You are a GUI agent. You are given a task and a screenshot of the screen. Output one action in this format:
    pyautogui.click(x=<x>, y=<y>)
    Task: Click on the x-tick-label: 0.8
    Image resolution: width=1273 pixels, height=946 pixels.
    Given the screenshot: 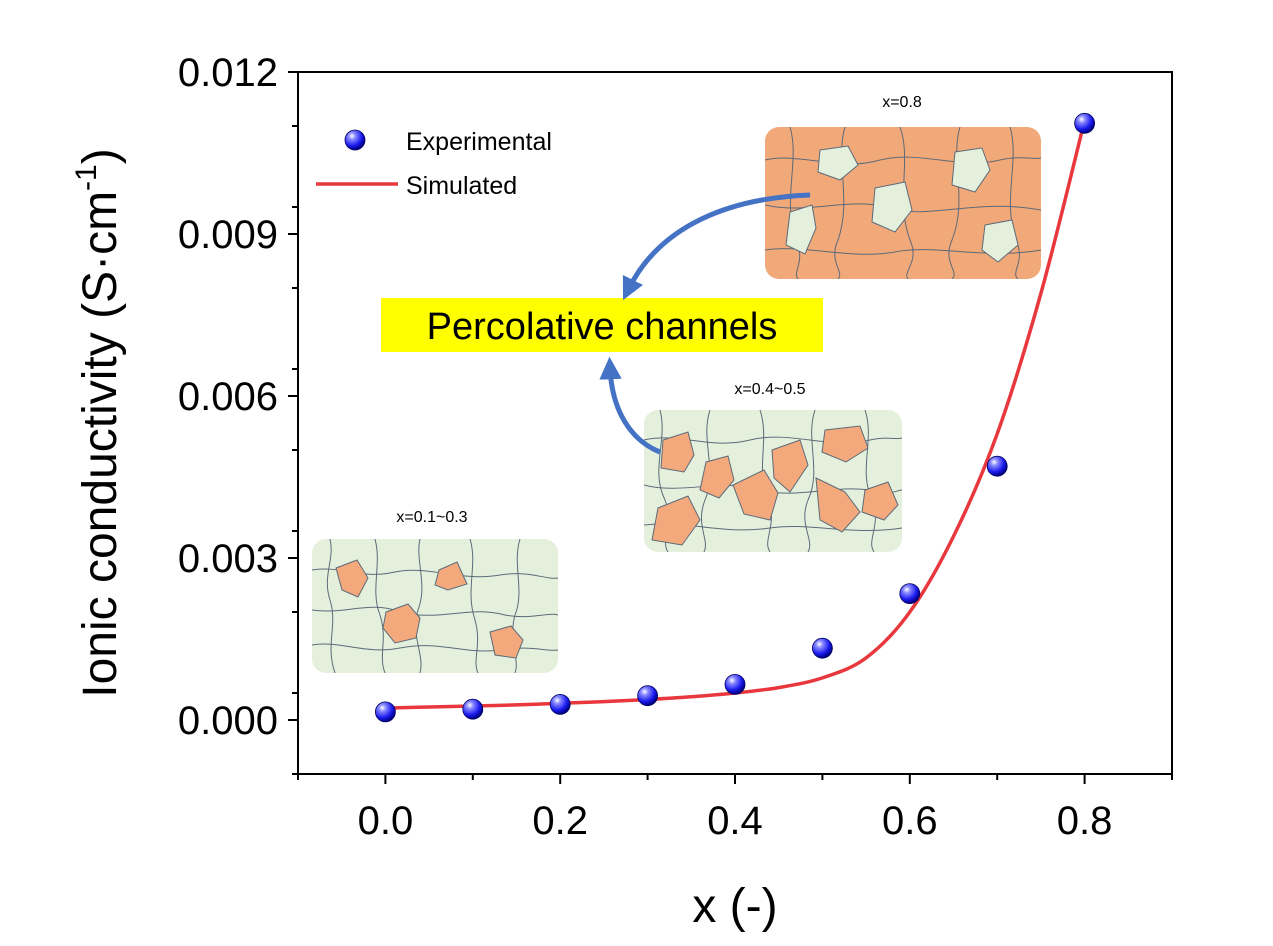 What is the action you would take?
    pyautogui.click(x=1085, y=821)
    